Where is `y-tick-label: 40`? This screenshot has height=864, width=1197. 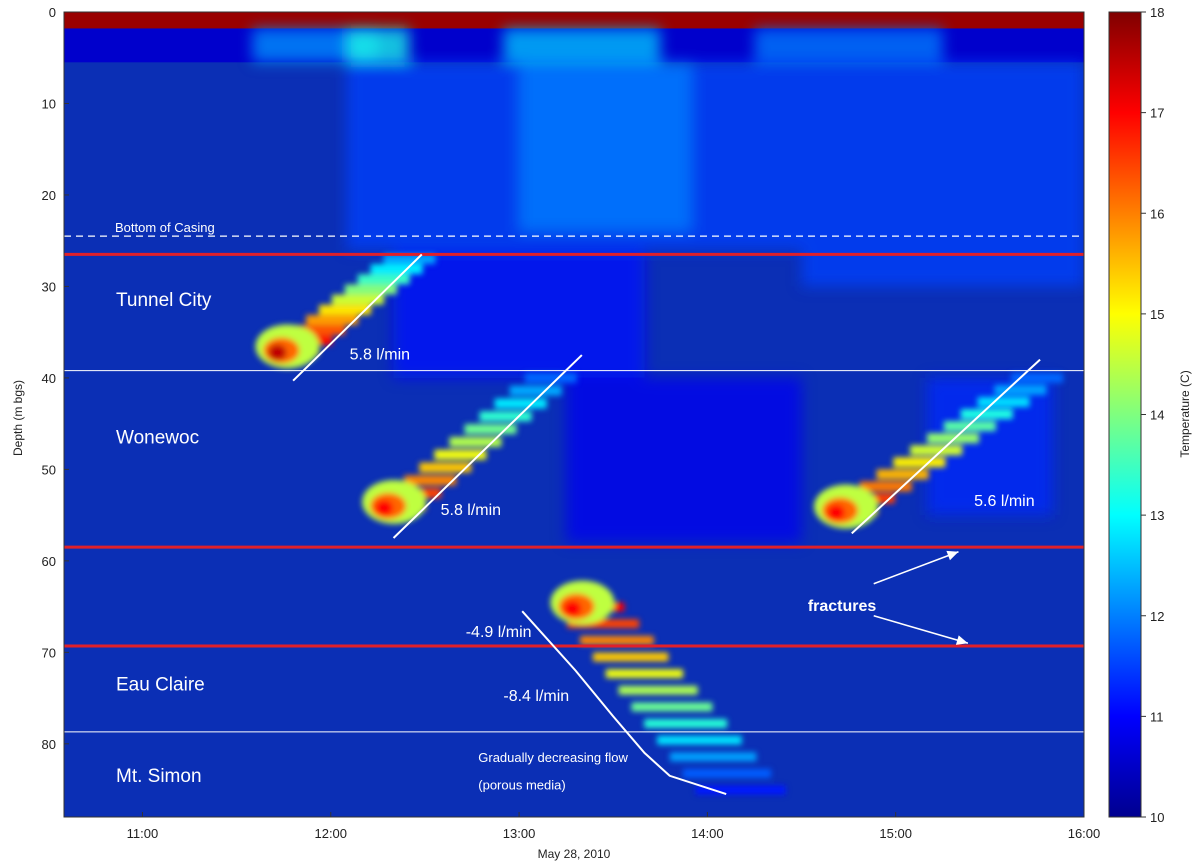
y-tick-label: 40 is located at coordinates (49, 378).